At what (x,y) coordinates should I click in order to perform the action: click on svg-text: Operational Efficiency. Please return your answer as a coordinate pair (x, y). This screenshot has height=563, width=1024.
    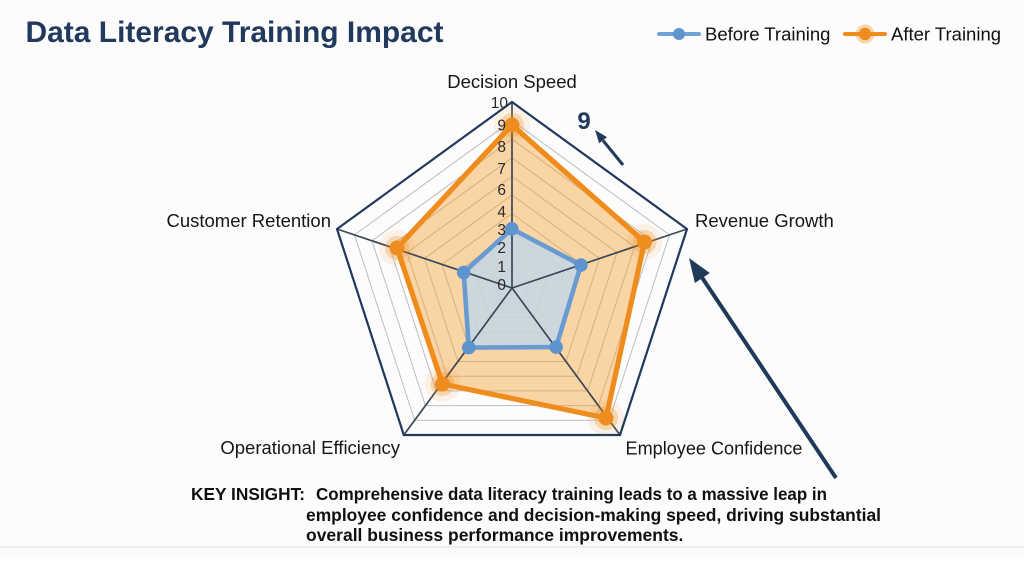
    Looking at the image, I should click on (310, 447).